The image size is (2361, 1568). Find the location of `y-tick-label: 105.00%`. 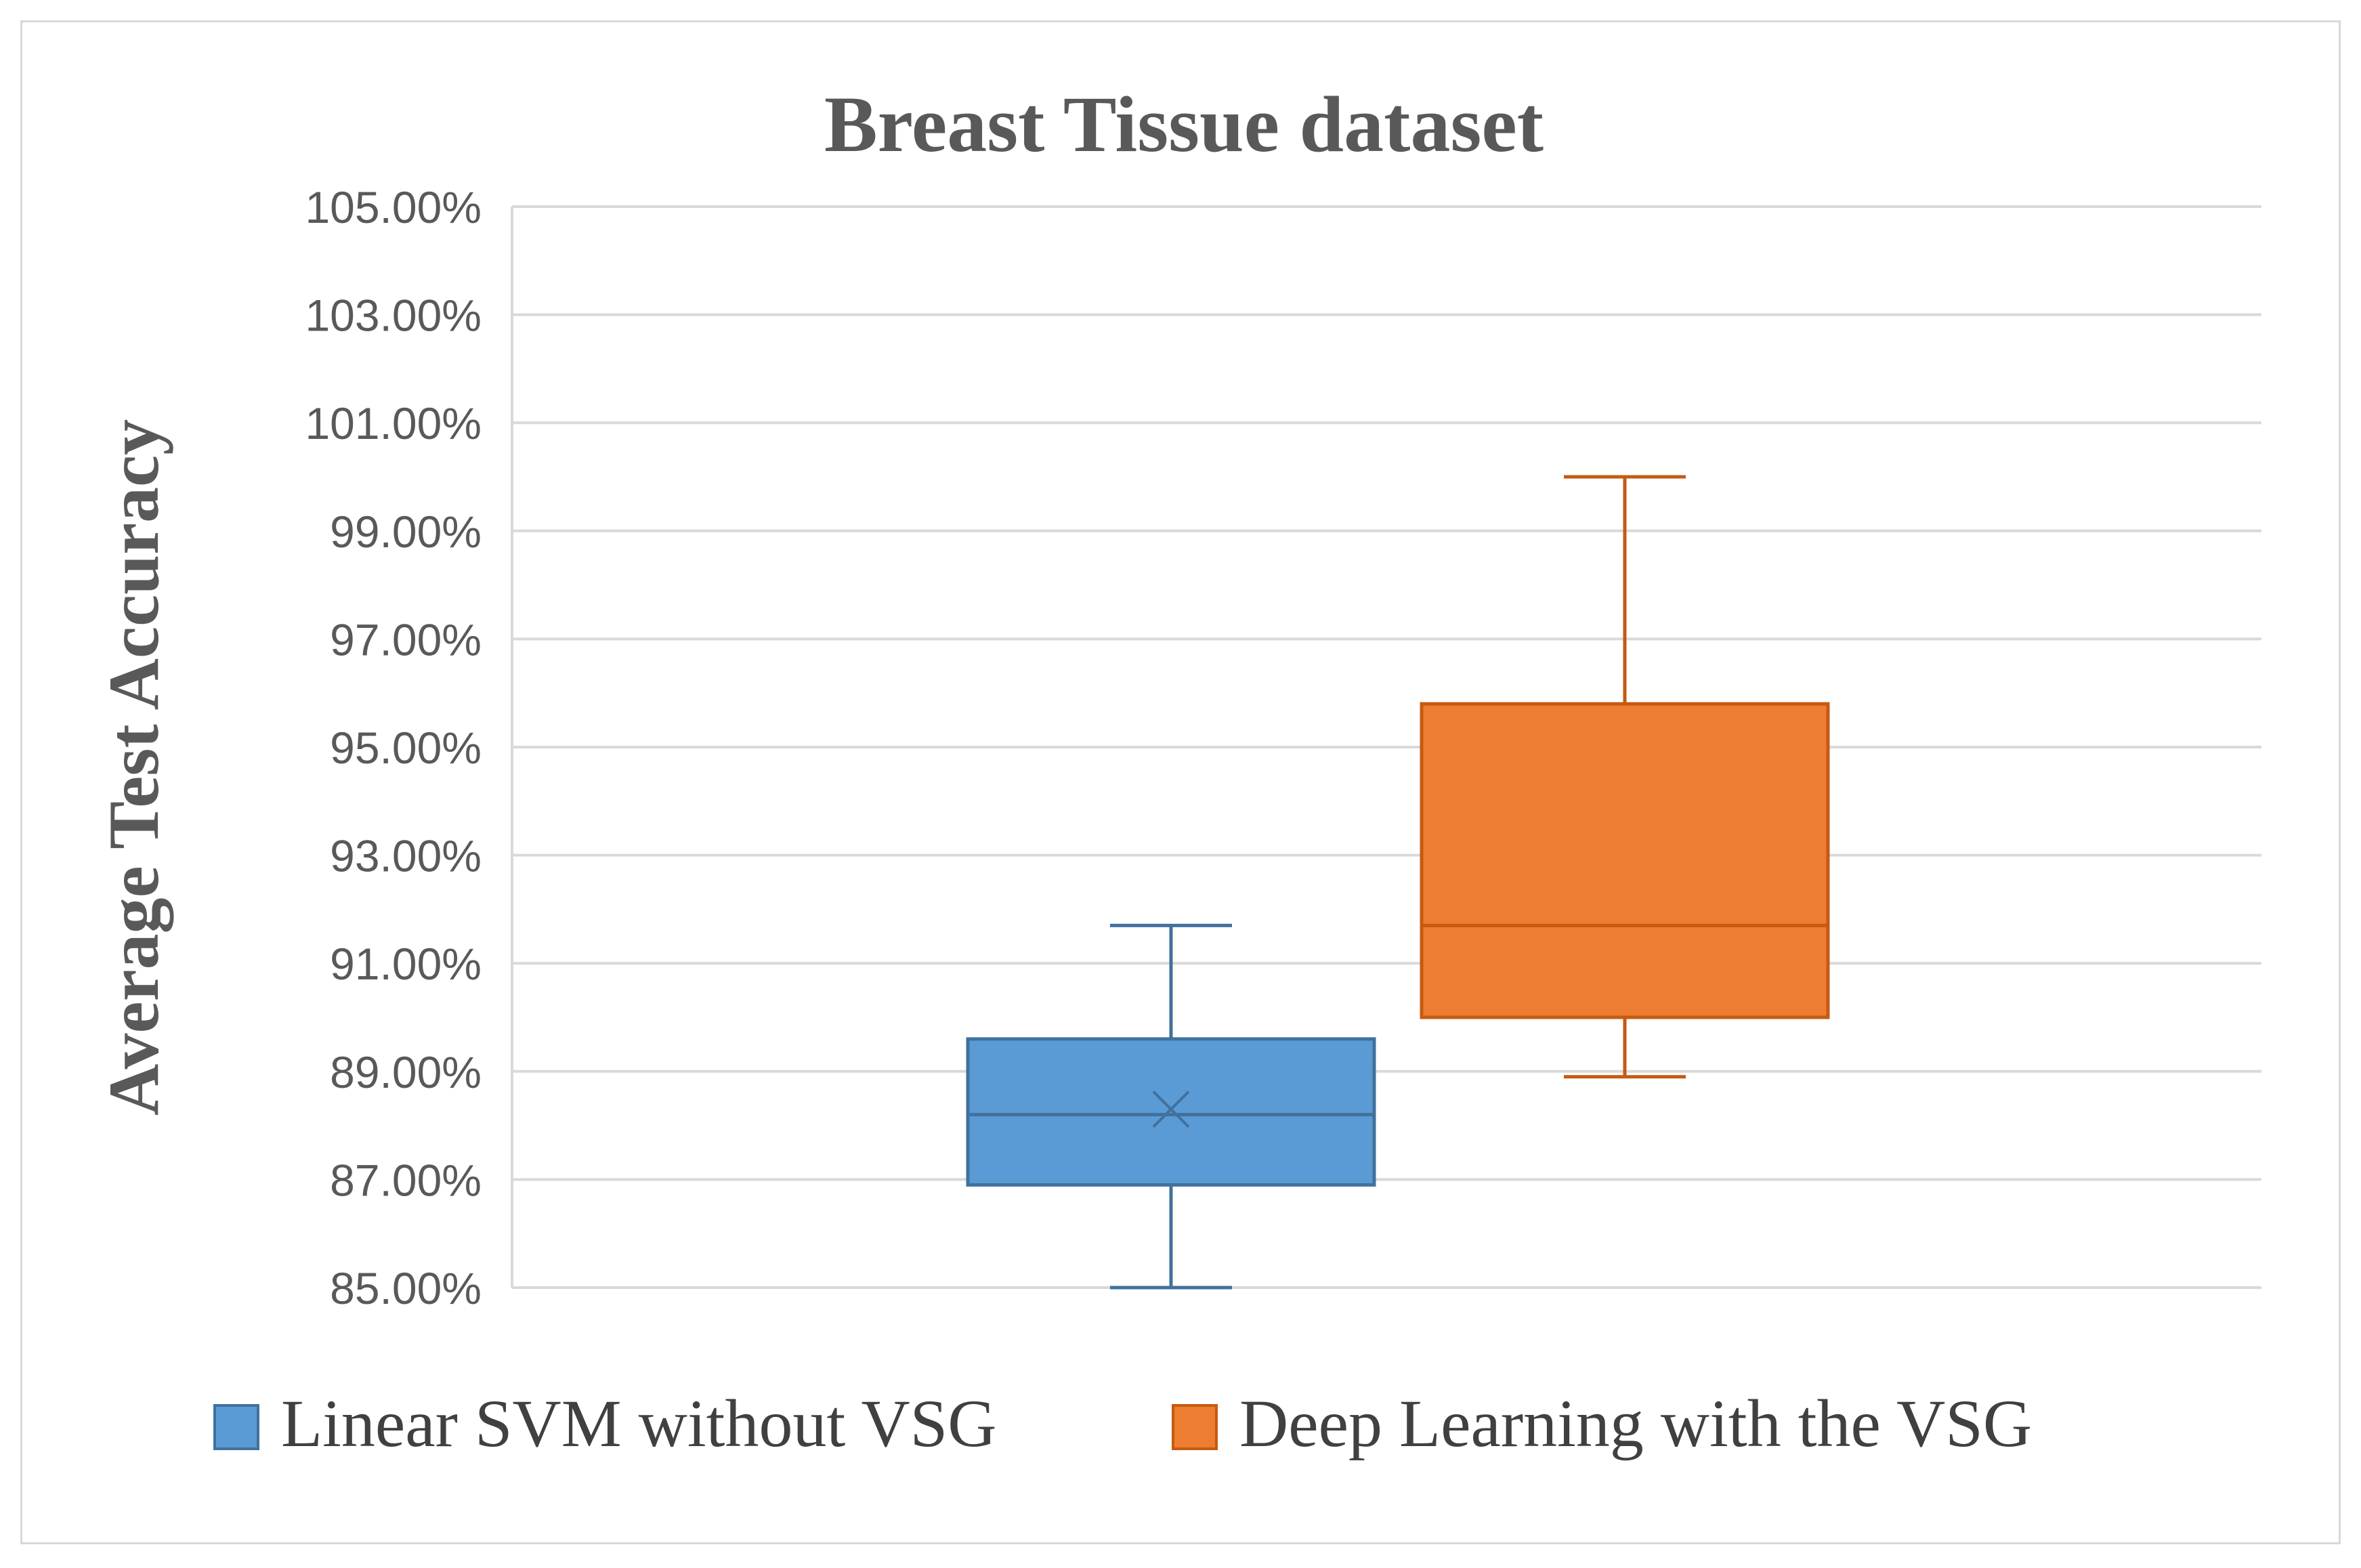

y-tick-label: 105.00% is located at coordinates (393, 207).